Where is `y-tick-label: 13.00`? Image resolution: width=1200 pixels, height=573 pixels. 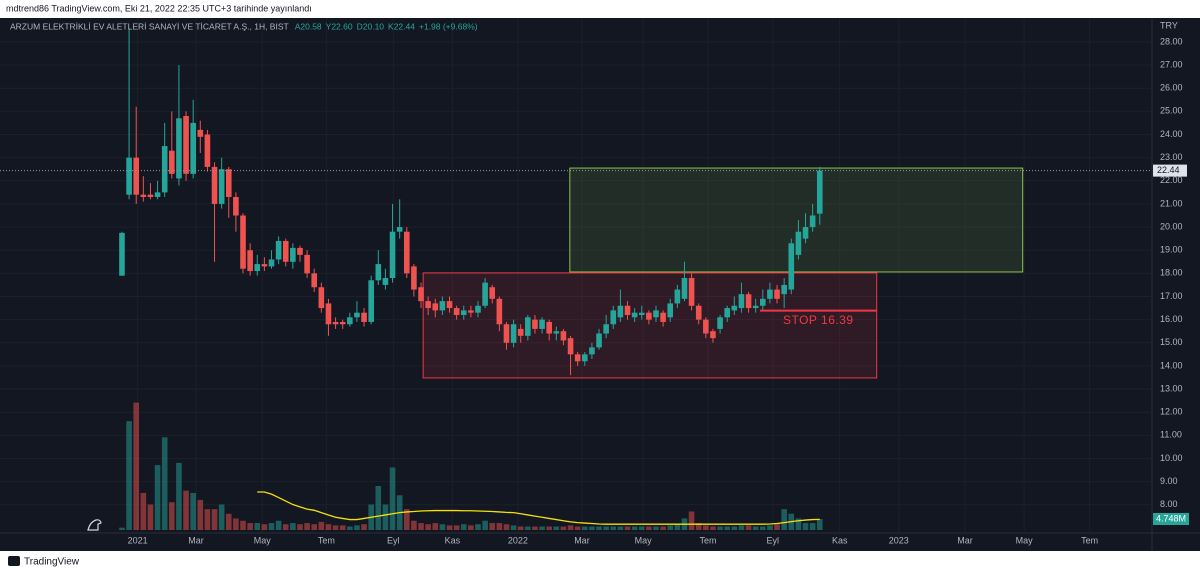
y-tick-label: 13.00 is located at coordinates (1171, 388).